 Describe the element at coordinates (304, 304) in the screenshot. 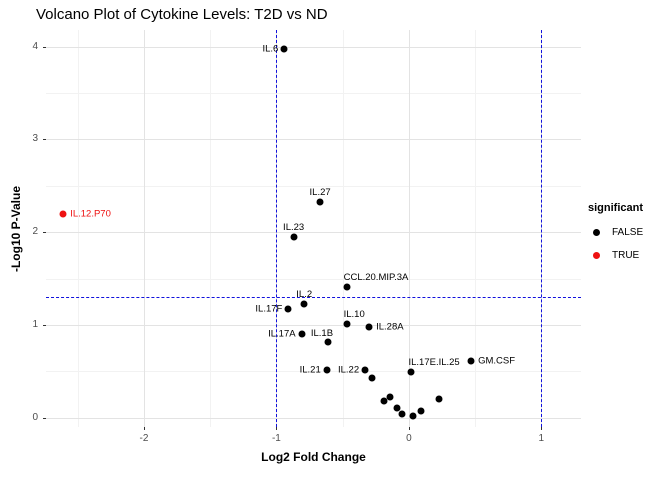

I see `data-point-IL.2` at that location.